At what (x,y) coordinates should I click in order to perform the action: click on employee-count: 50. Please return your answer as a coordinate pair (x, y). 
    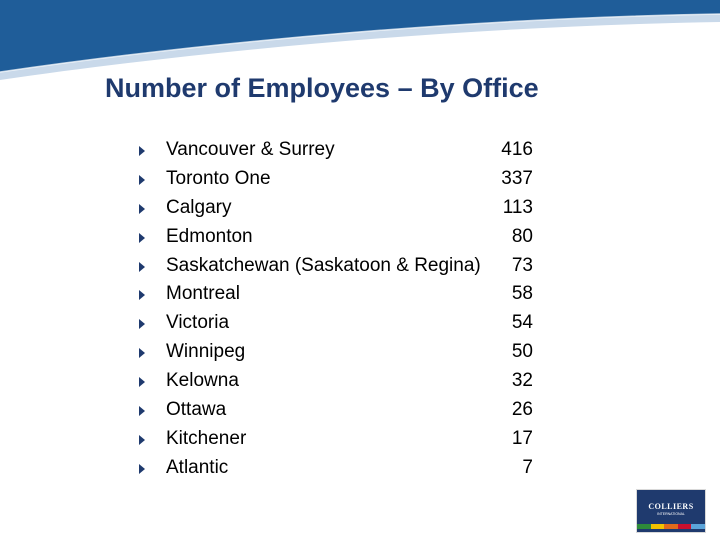
    Looking at the image, I should click on (522, 352).